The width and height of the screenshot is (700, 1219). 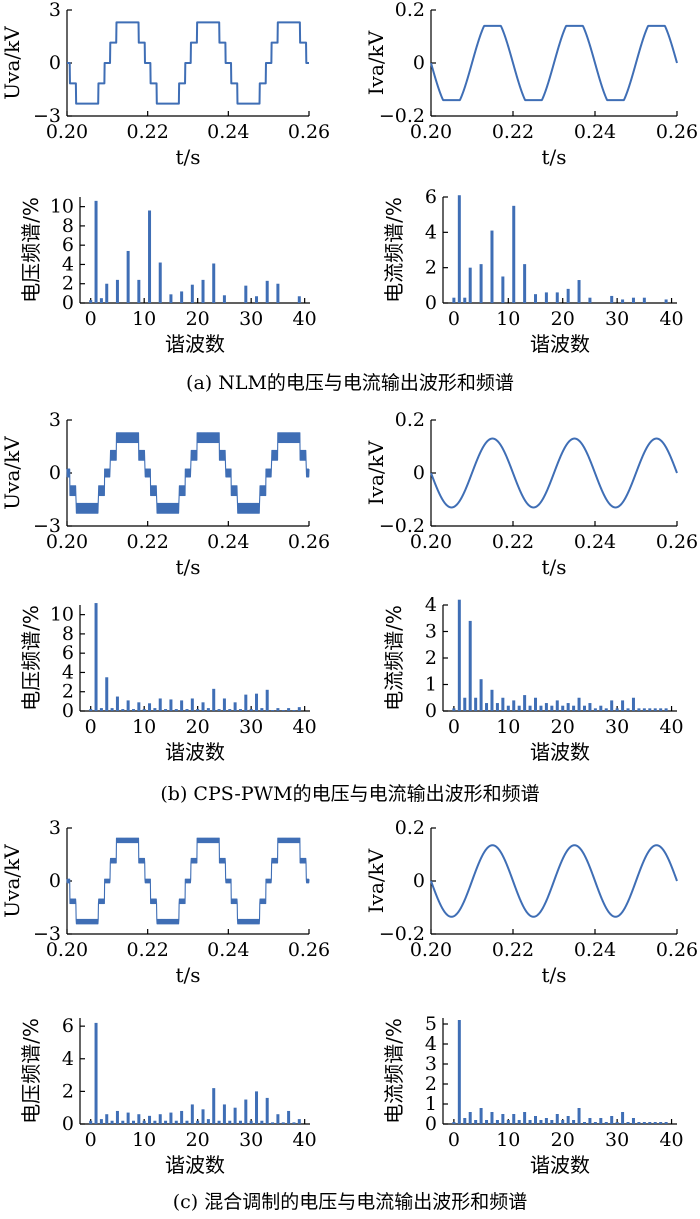 I want to click on chart-c-voltage: −3 0 3 0.20 0.22 0.24 0.26 t/s Uva/kV, so click(x=165, y=902).